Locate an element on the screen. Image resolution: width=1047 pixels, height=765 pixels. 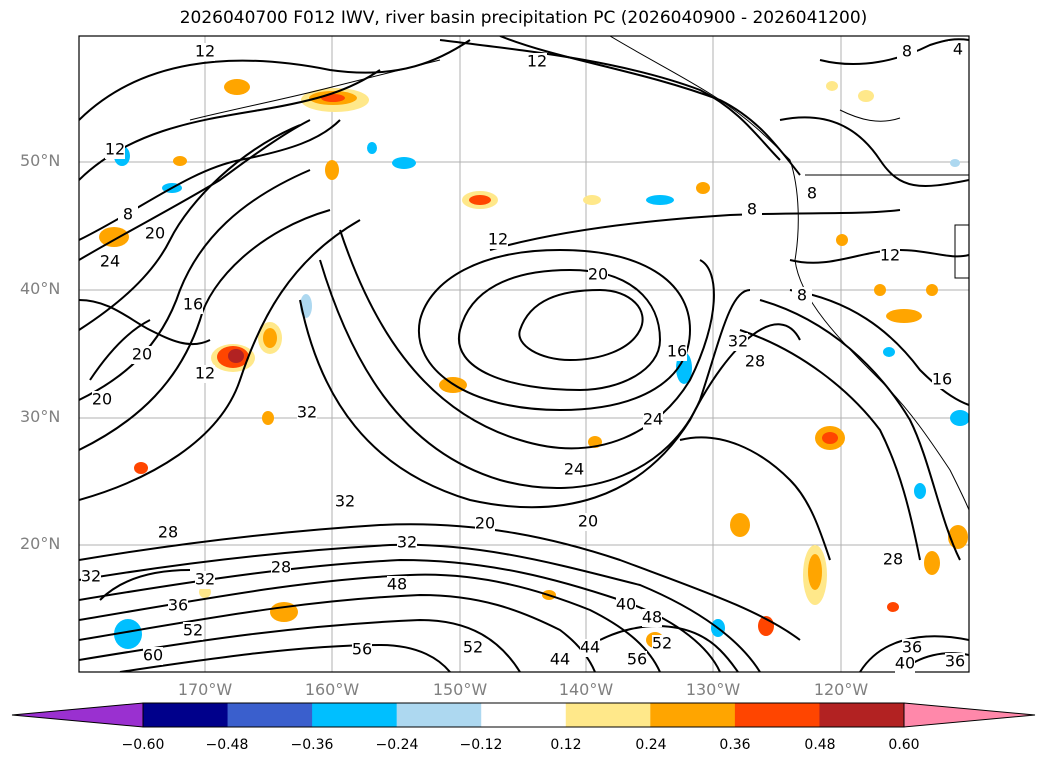
lat-label: 40°N is located at coordinates (40, 288).